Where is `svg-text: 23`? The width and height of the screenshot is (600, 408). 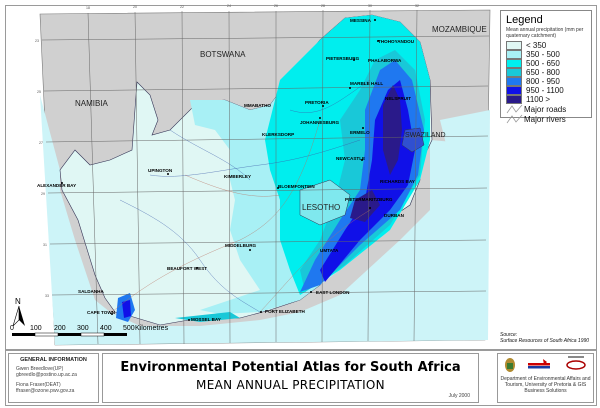
svg-text: 23 is located at coordinates (37, 41).